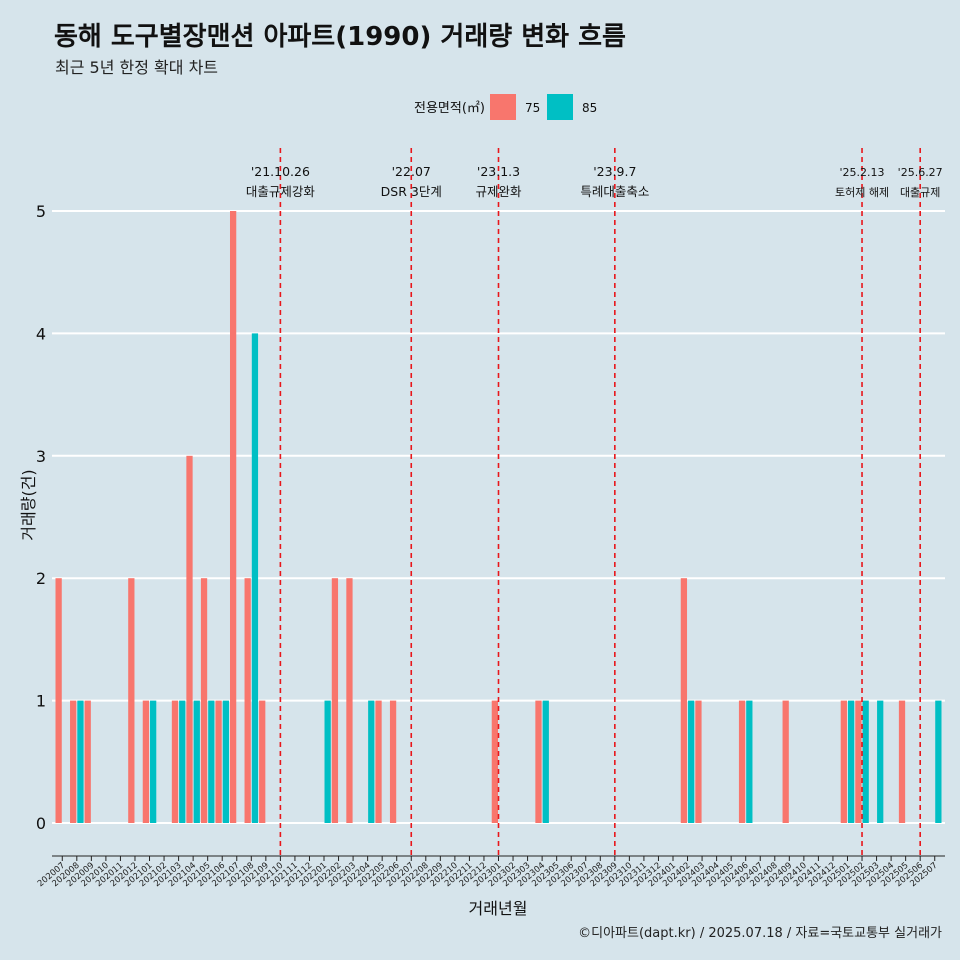 The image size is (960, 960). What do you see at coordinates (281, 191) in the screenshot?
I see `annotation-label: 대출규제강화` at bounding box center [281, 191].